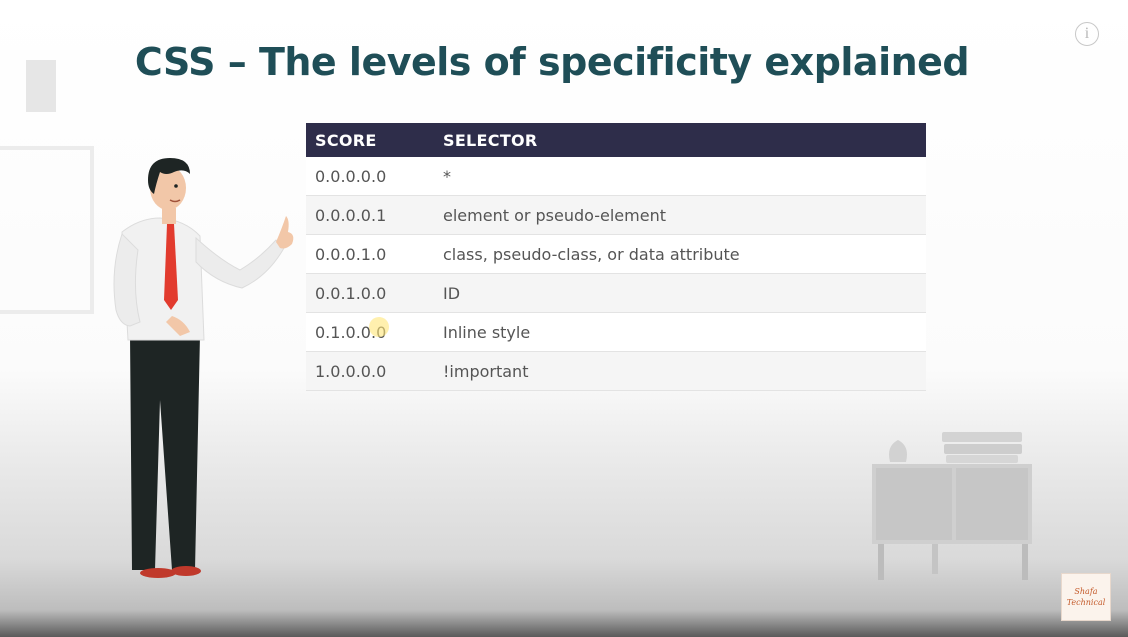 The image size is (1128, 637). I want to click on score-cell: 0.0.1.0.0, so click(374, 293).